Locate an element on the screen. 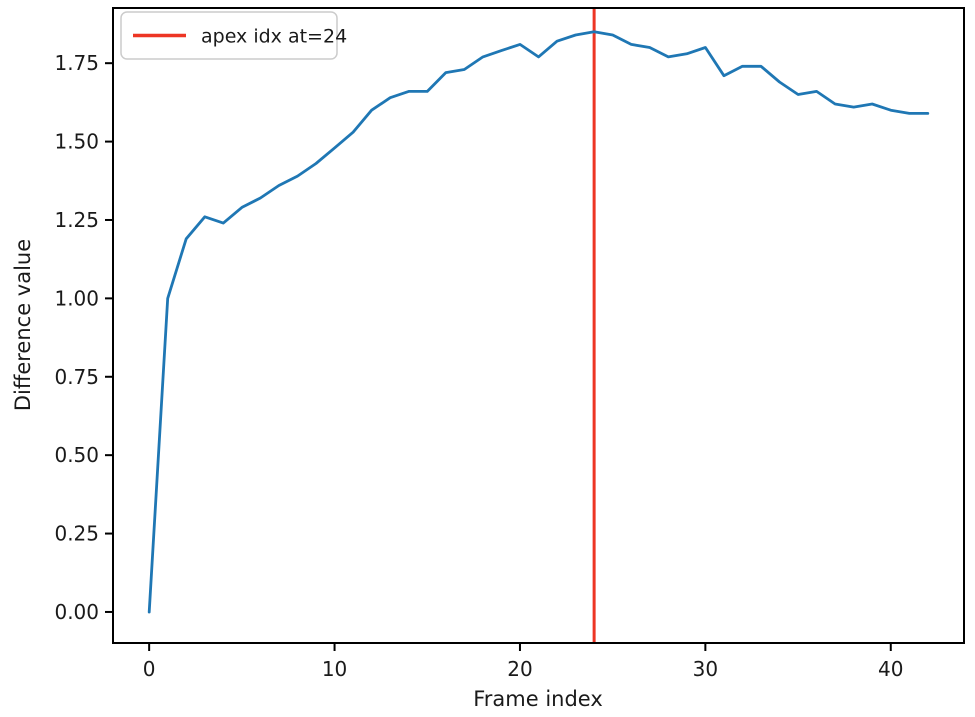 The width and height of the screenshot is (975, 717). y-tick-label: 1.00 is located at coordinates (76, 298).